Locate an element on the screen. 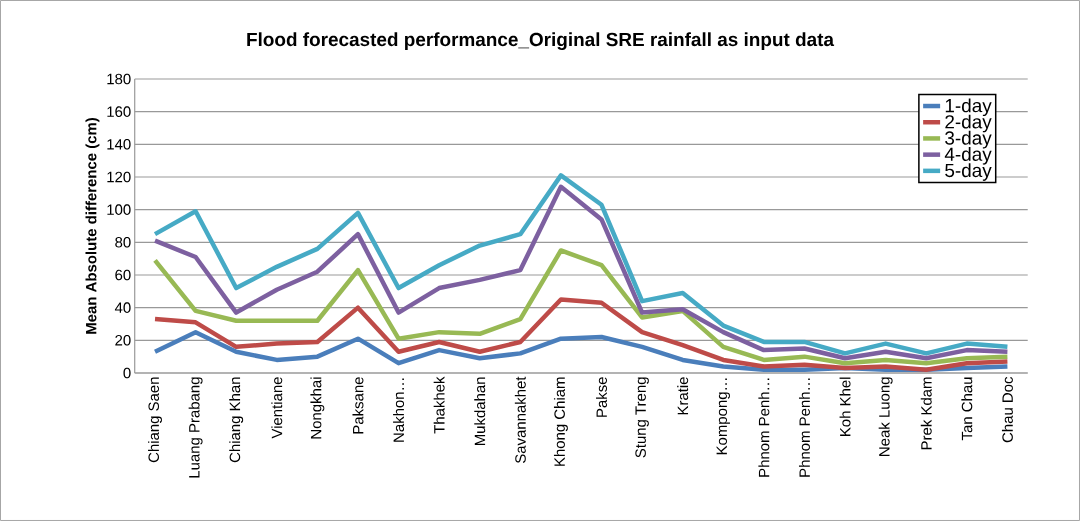  x-tick-label: Koh Khel is located at coordinates (845, 406).